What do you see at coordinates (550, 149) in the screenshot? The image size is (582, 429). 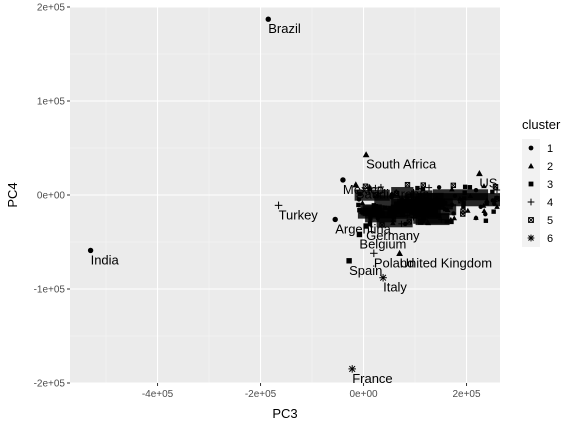 I see `legend-label: 1` at bounding box center [550, 149].